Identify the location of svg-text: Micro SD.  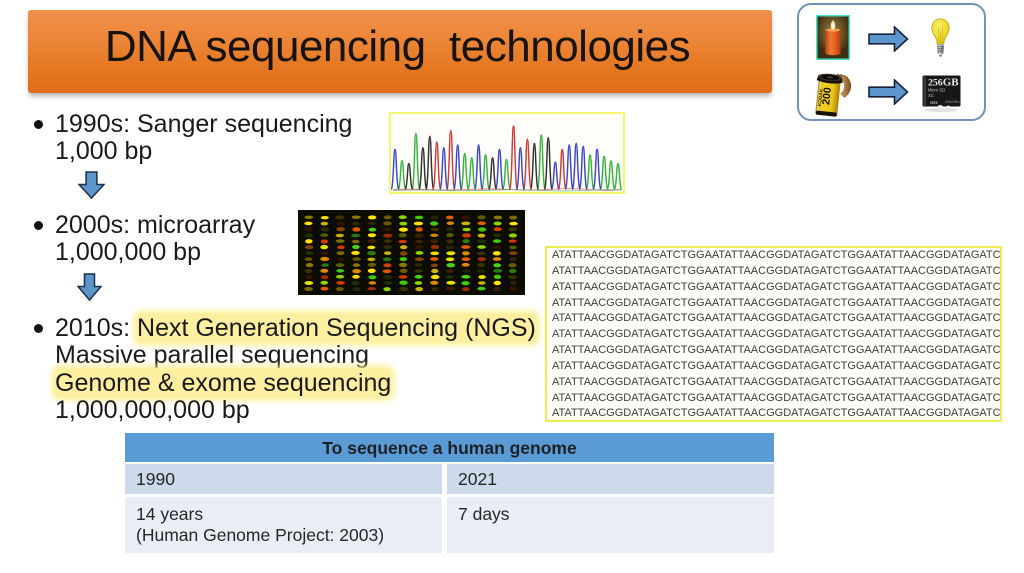
(936, 90).